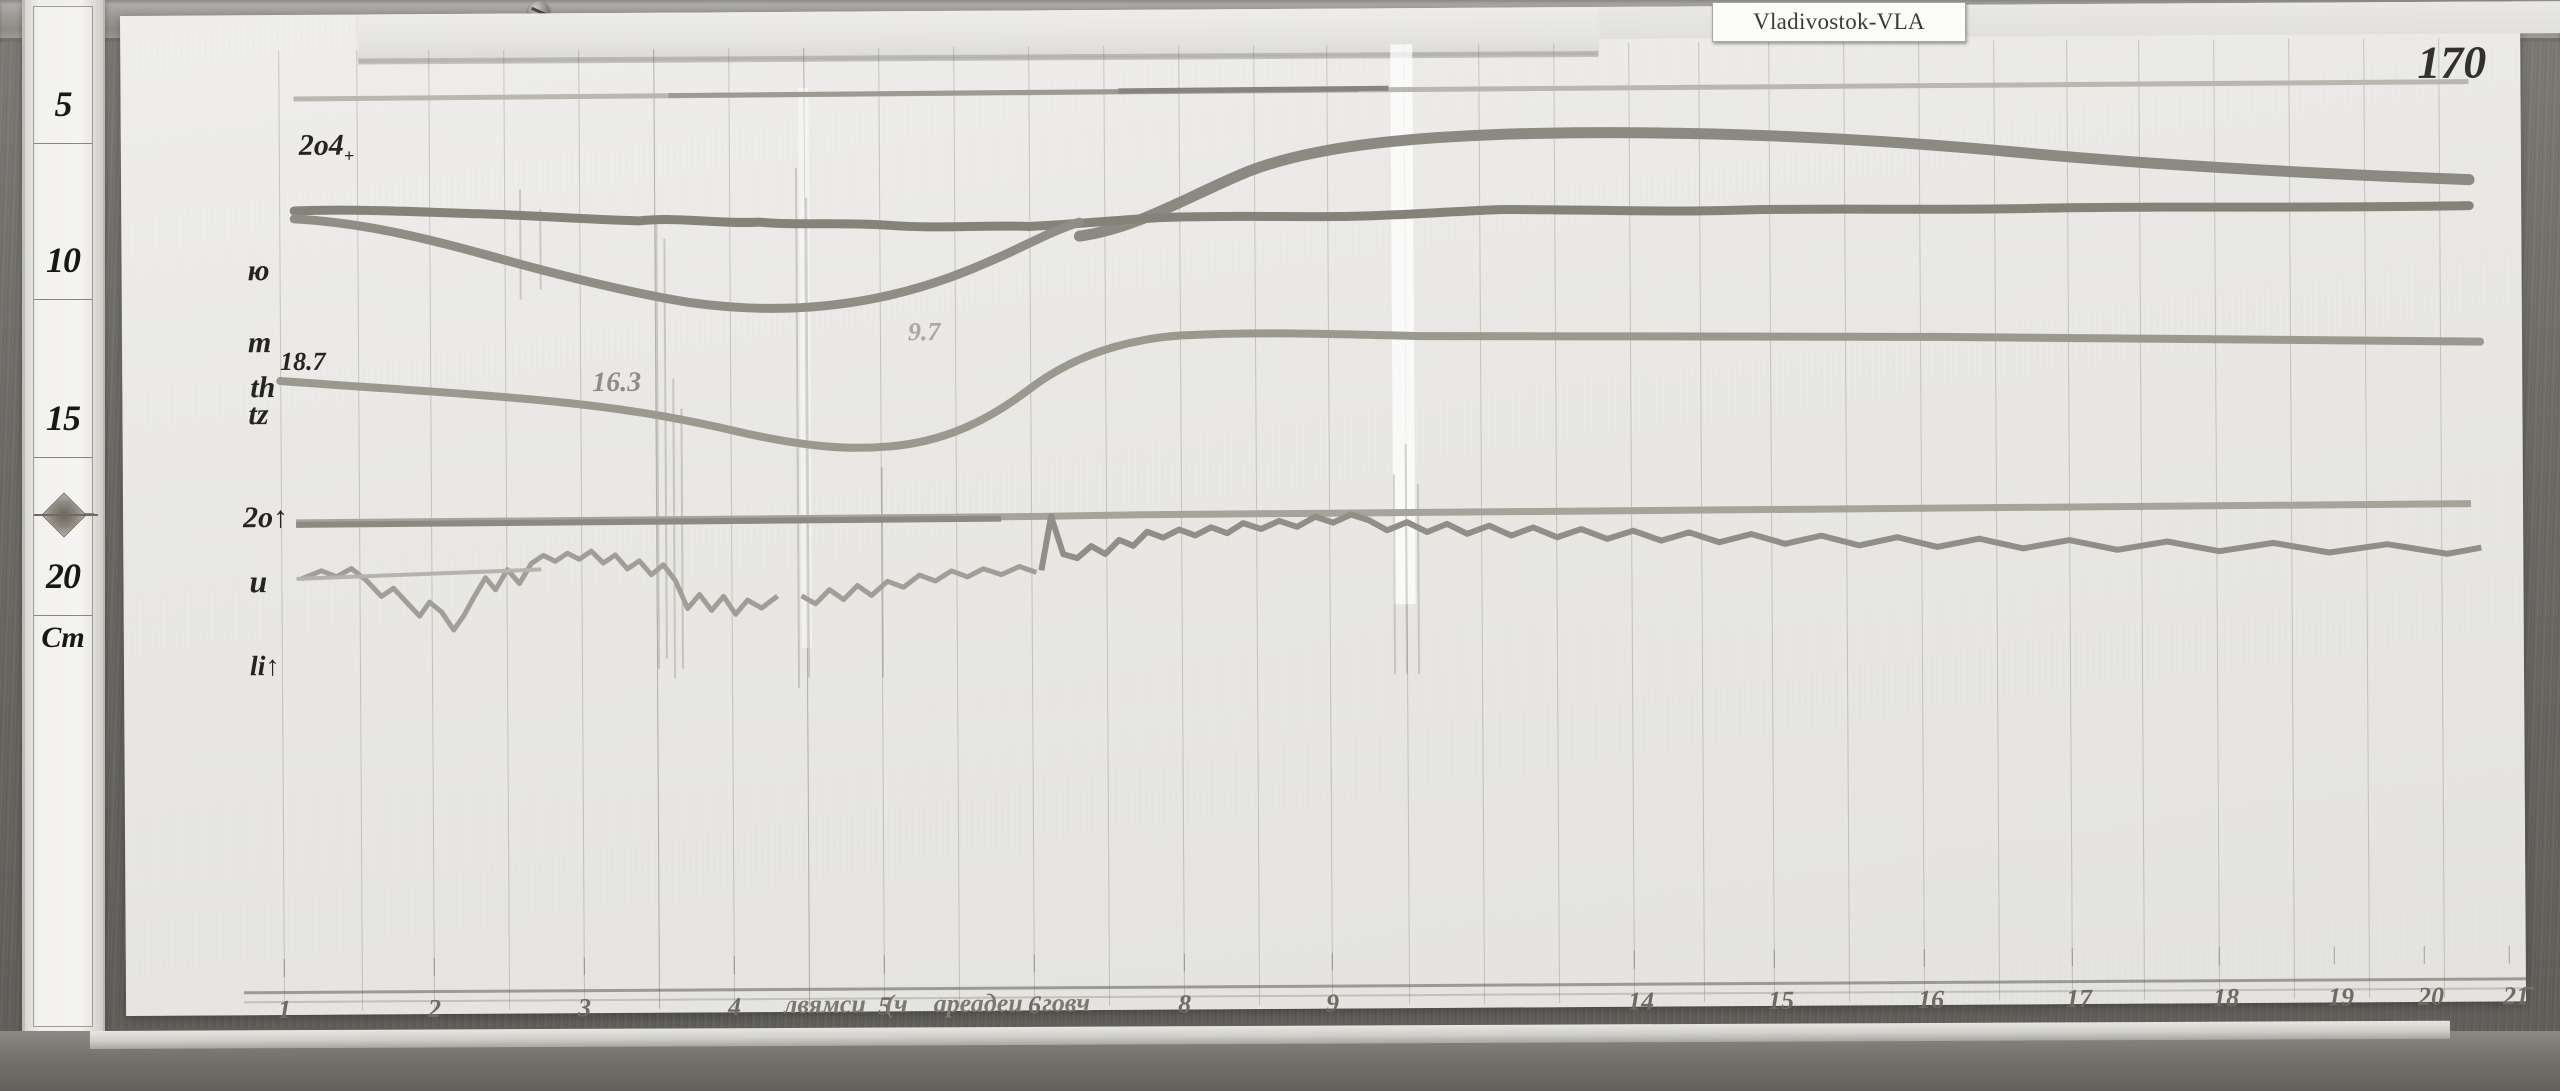 The height and width of the screenshot is (1091, 2560). I want to click on station-label-text: Vladivostok-VLA, so click(1839, 21).